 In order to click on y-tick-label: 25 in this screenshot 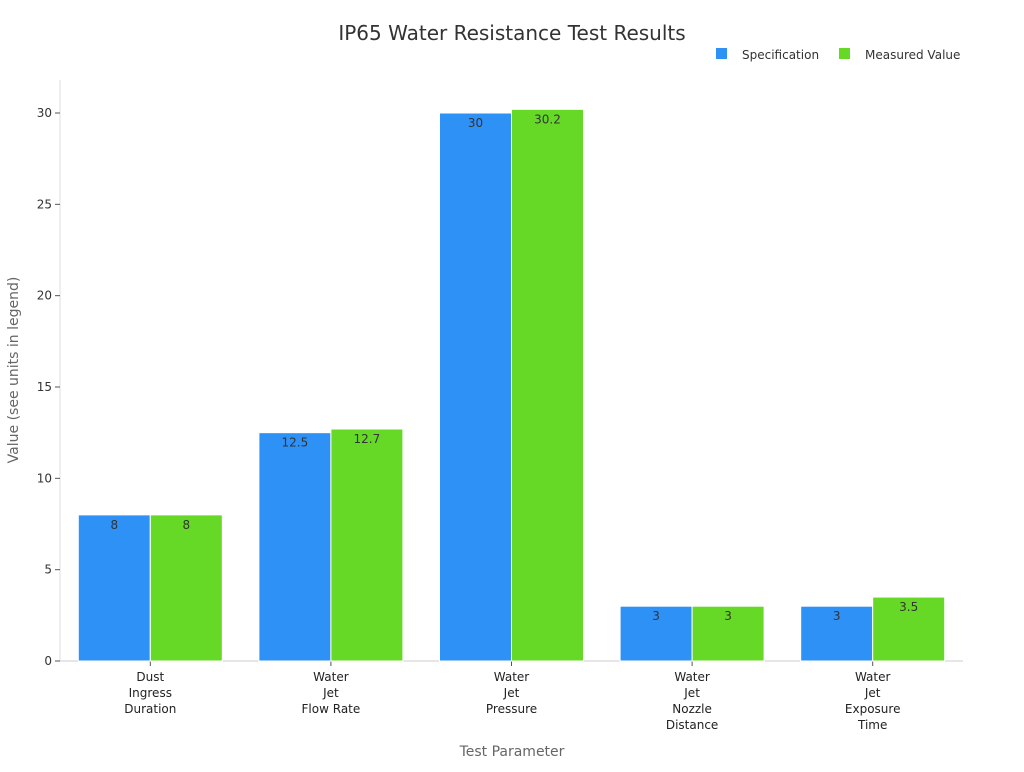, I will do `click(44, 204)`.